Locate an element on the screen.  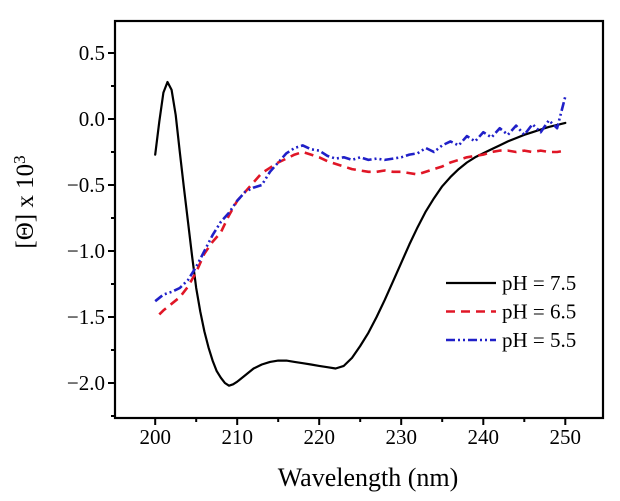
y-tick-label: −1.0 is located at coordinates (86, 251).